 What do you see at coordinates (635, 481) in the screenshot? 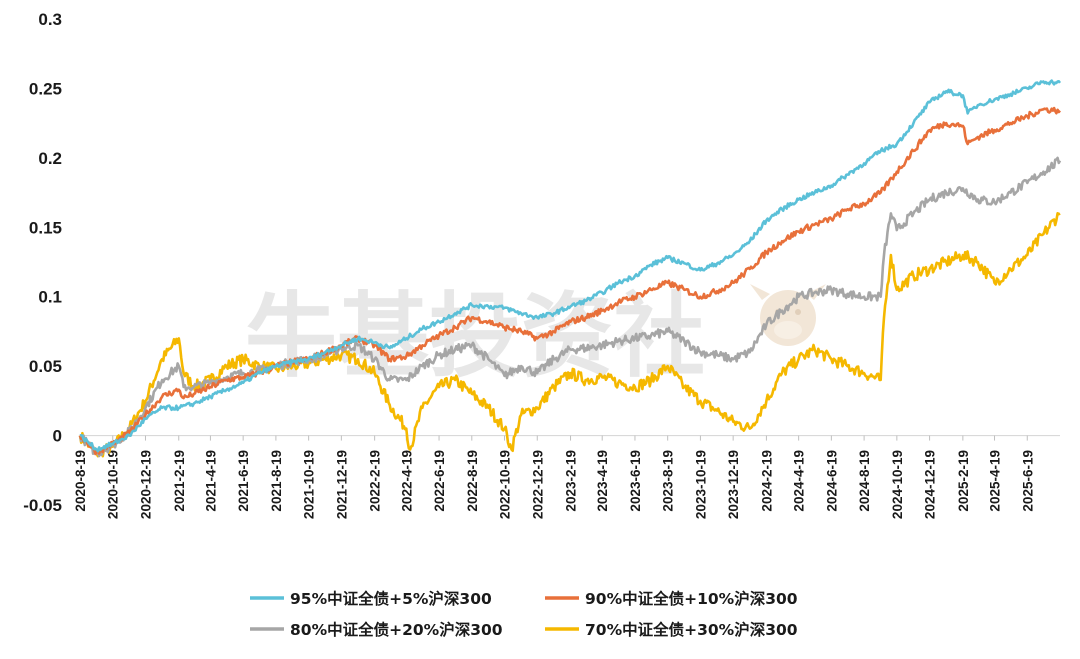
I see `x-tick-label: 2023-6-19` at bounding box center [635, 481].